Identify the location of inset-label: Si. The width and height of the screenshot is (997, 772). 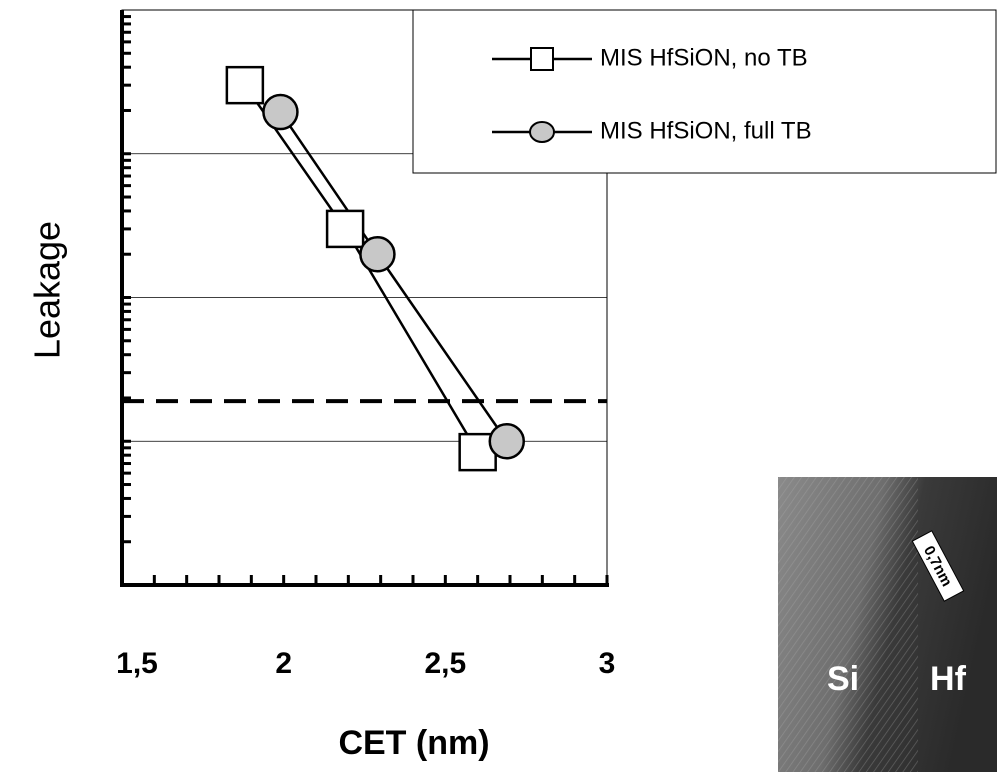
(843, 679).